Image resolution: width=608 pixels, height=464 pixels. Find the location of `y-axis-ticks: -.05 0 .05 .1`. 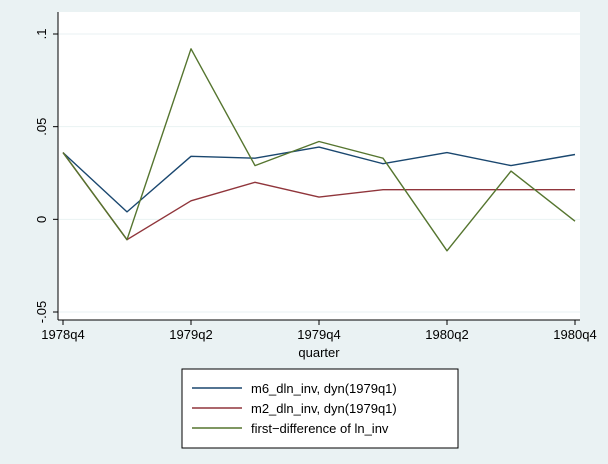

y-axis-ticks: -.05 0 .05 .1 is located at coordinates (46, 176).